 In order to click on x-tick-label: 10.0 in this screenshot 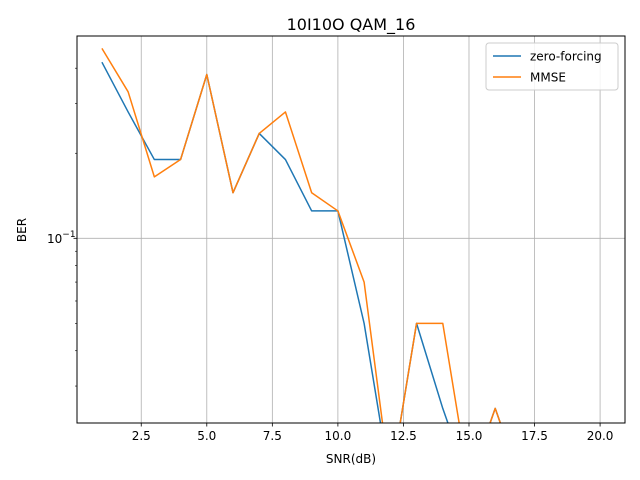, I will do `click(338, 436)`.